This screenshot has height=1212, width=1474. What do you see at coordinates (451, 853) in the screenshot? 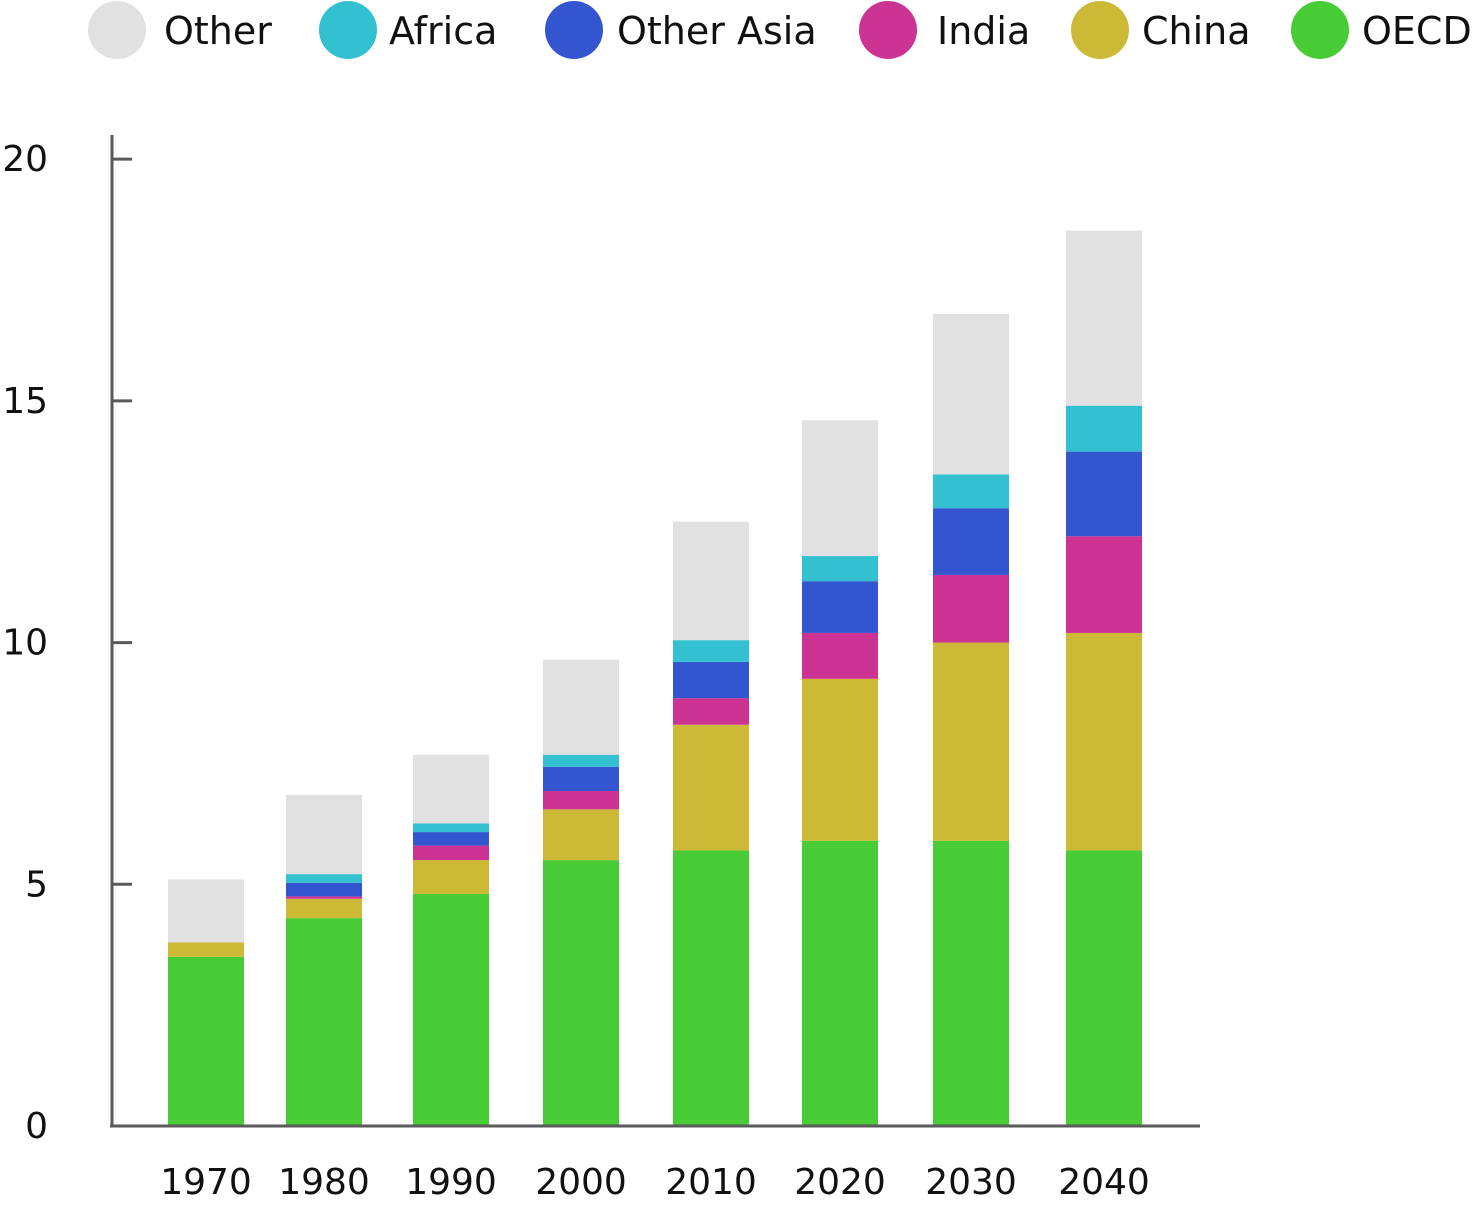
I see `bar-india-1990` at bounding box center [451, 853].